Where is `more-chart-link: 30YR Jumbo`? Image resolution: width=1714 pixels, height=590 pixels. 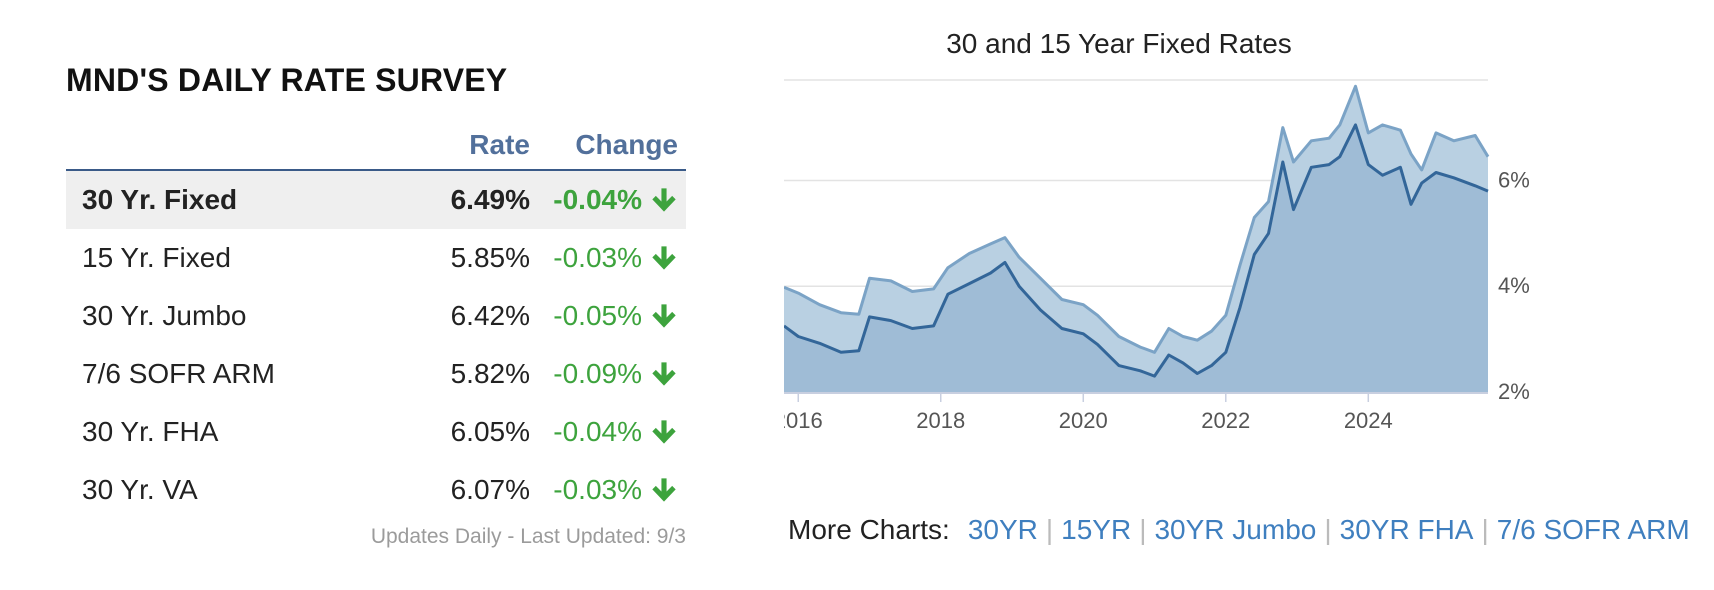 more-chart-link: 30YR Jumbo is located at coordinates (1235, 529).